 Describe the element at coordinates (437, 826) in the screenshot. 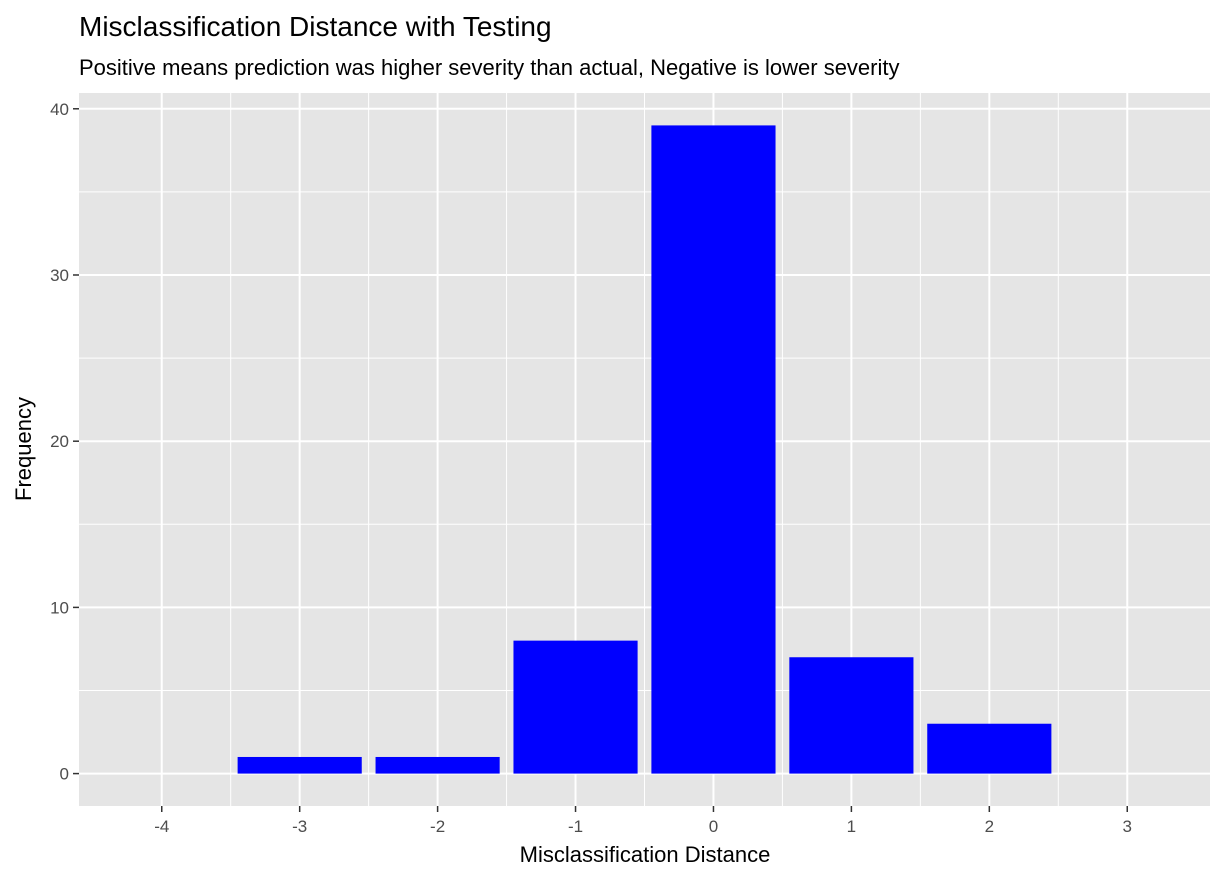

I see `x-tick-label: -2` at that location.